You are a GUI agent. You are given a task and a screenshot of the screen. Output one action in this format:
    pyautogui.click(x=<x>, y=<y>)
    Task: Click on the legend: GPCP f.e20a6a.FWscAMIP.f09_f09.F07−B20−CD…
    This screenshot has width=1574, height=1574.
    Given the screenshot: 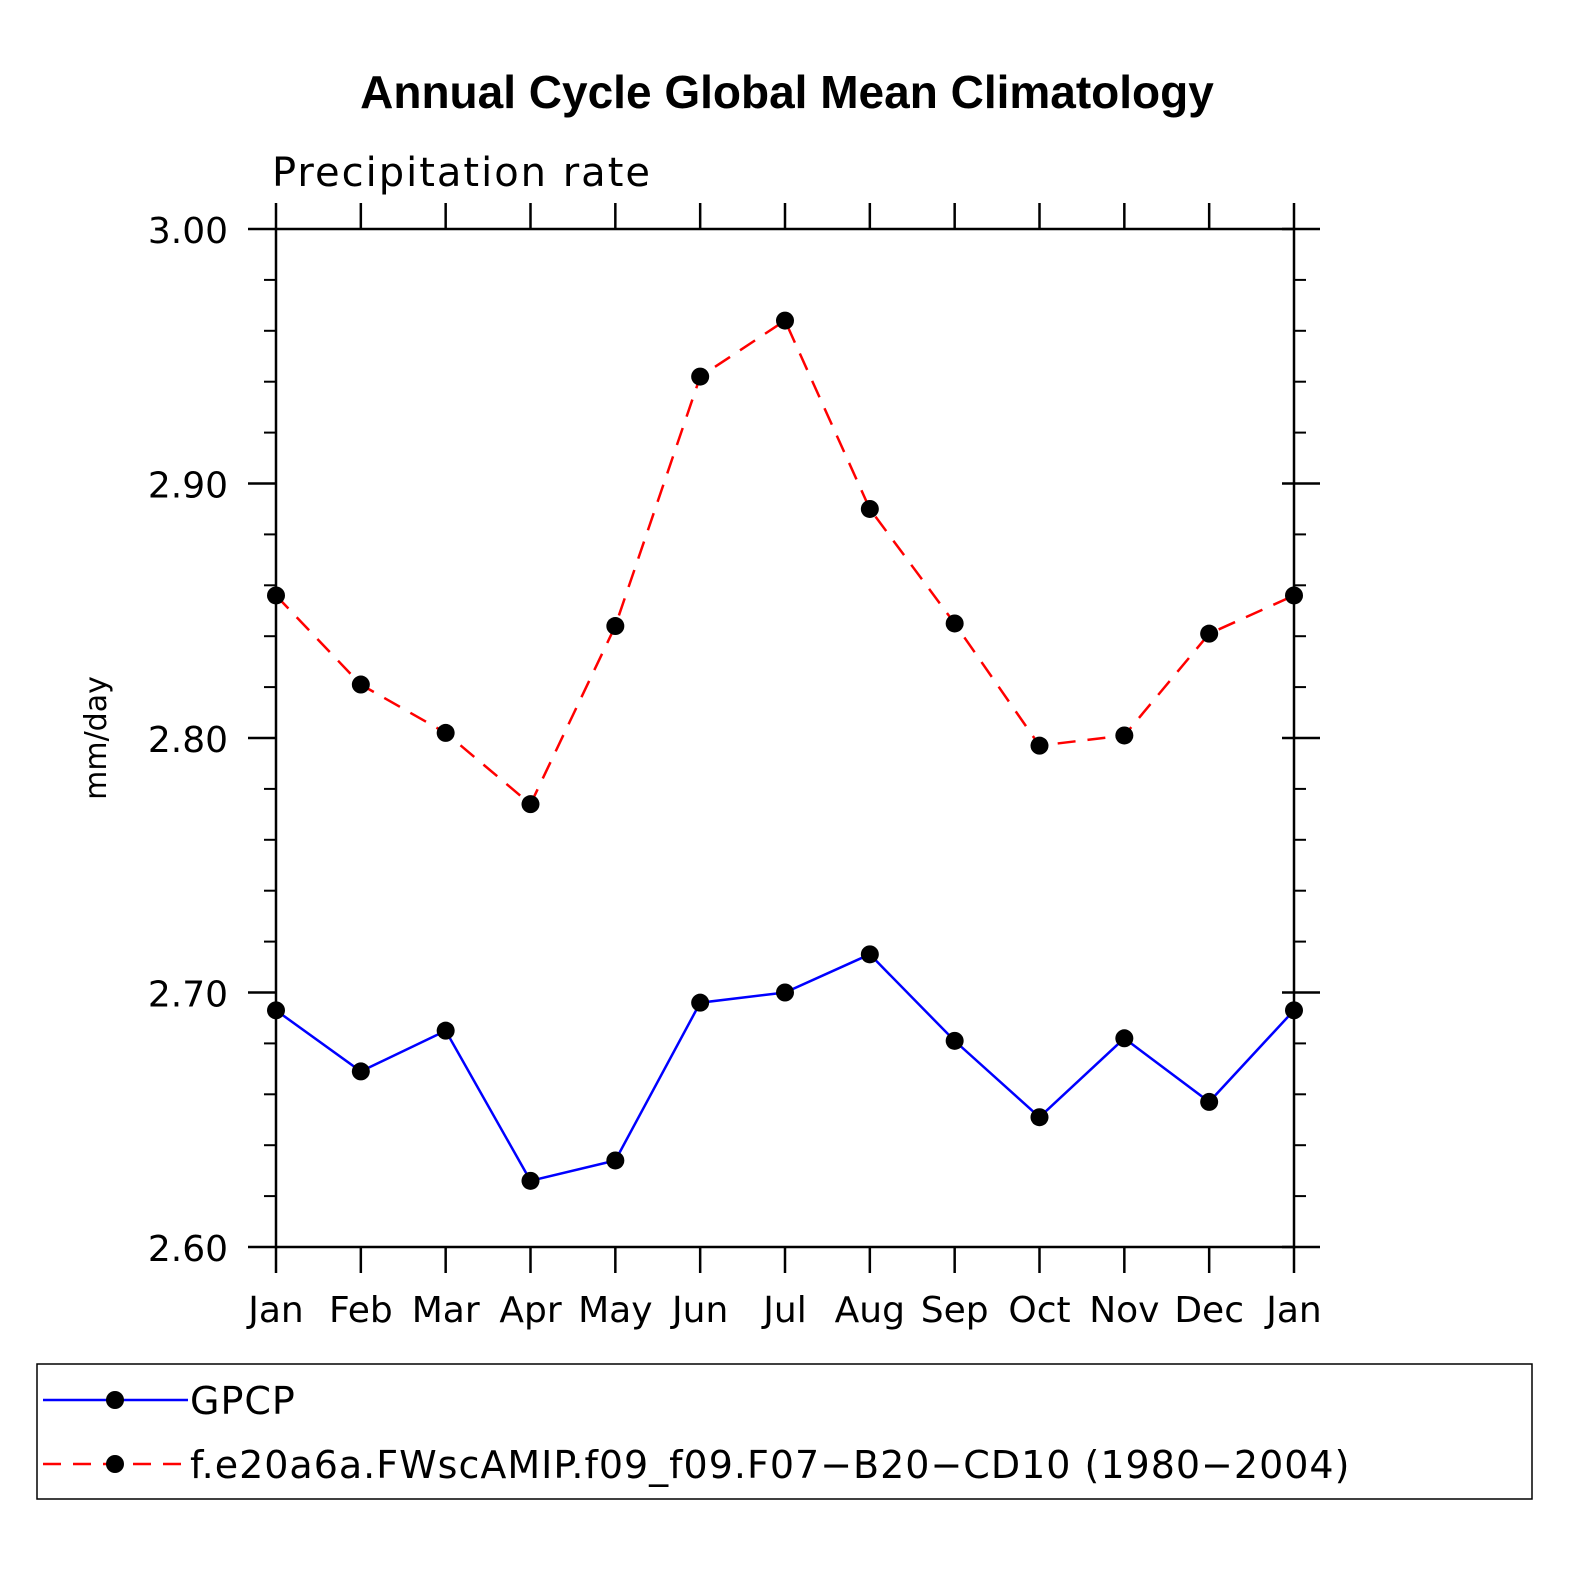 What is the action you would take?
    pyautogui.click(x=784, y=1431)
    